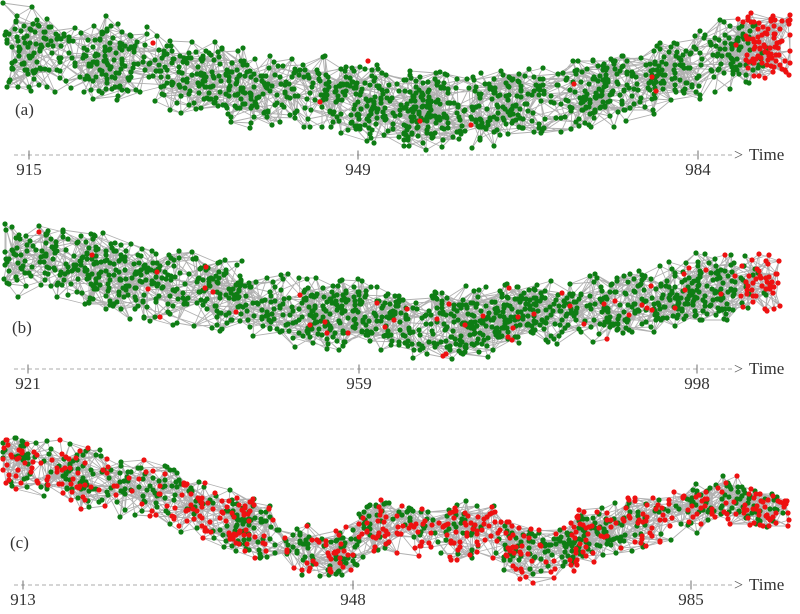  Describe the element at coordinates (691, 599) in the screenshot. I see `svg-text: 985` at that location.